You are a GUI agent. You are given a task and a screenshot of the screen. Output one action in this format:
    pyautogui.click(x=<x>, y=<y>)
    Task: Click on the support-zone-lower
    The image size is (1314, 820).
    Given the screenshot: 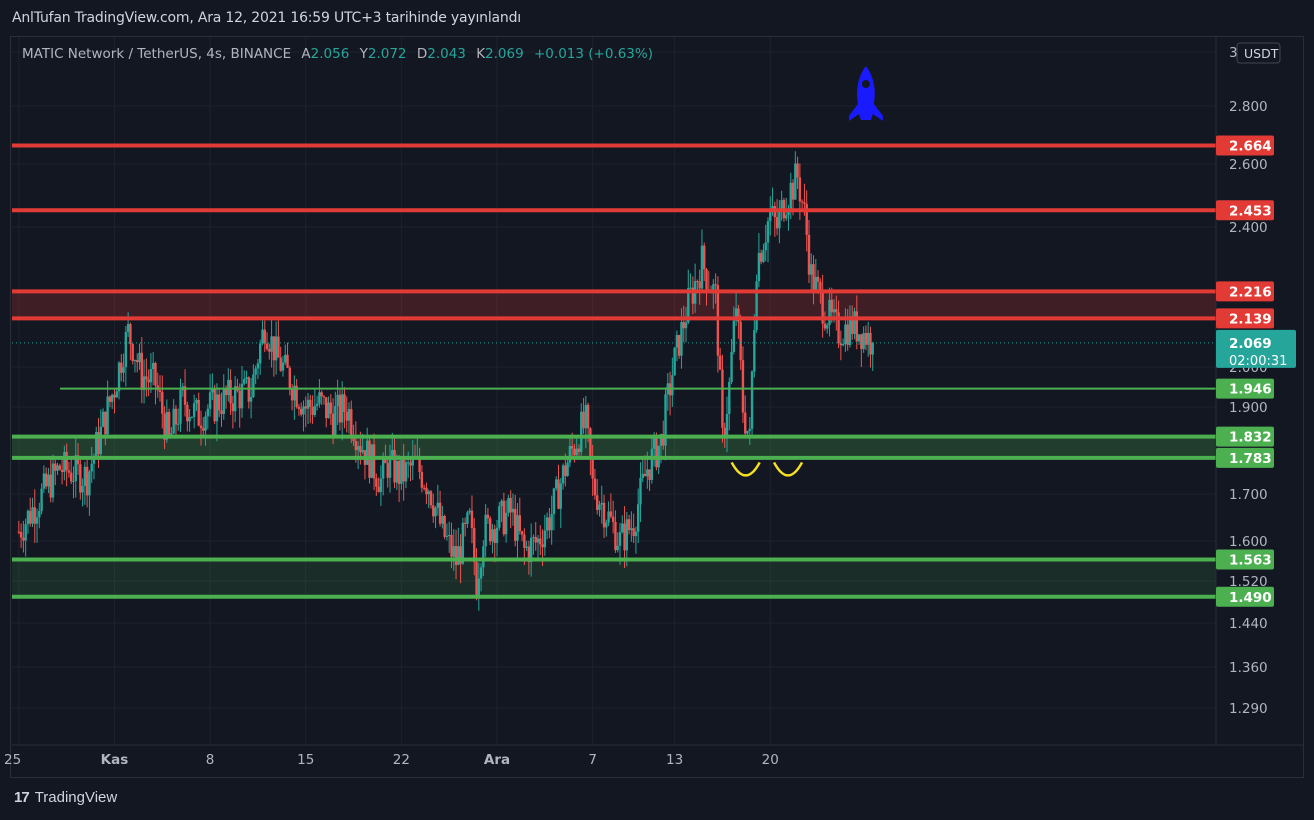 What is the action you would take?
    pyautogui.click(x=614, y=578)
    